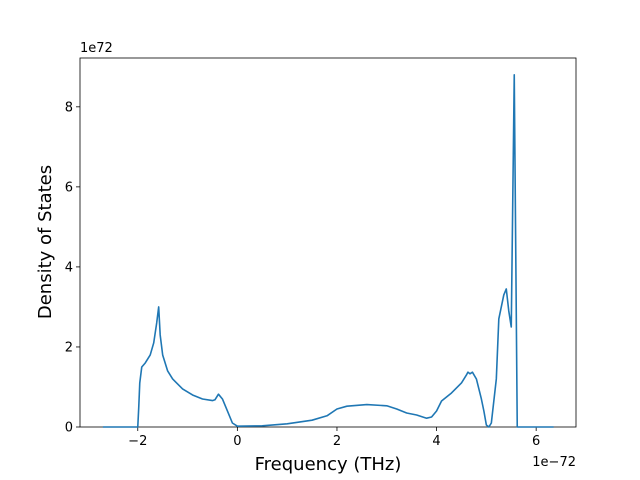 This screenshot has height=480, width=640. I want to click on y-tick-label: 8, so click(69, 107).